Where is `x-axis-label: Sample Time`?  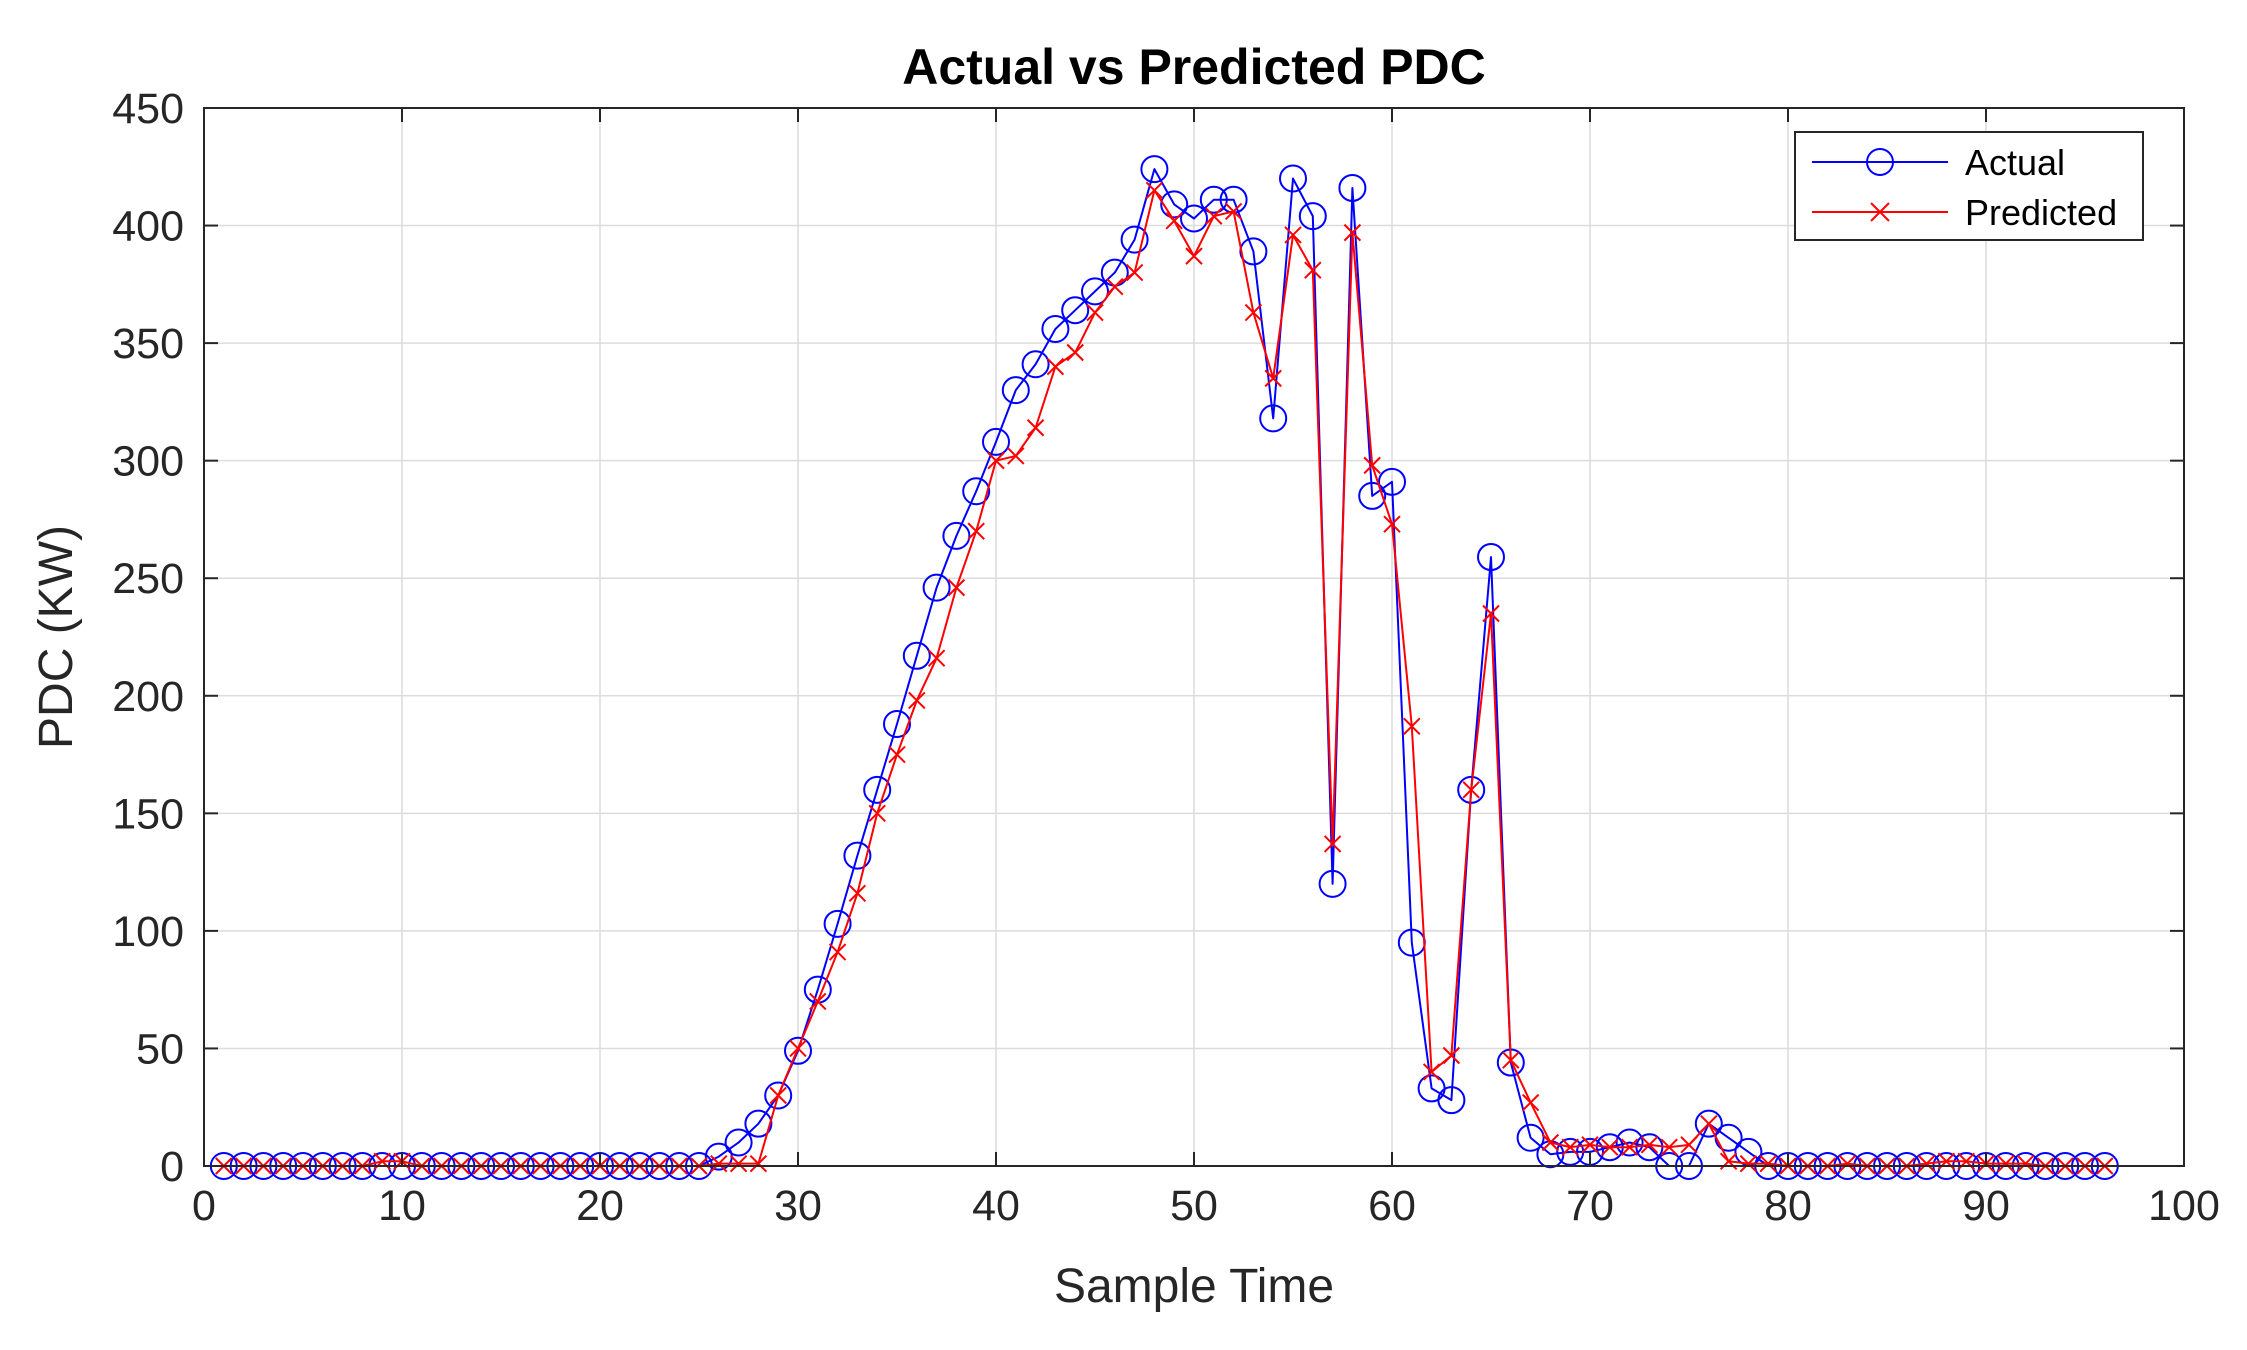 x-axis-label: Sample Time is located at coordinates (1194, 1286).